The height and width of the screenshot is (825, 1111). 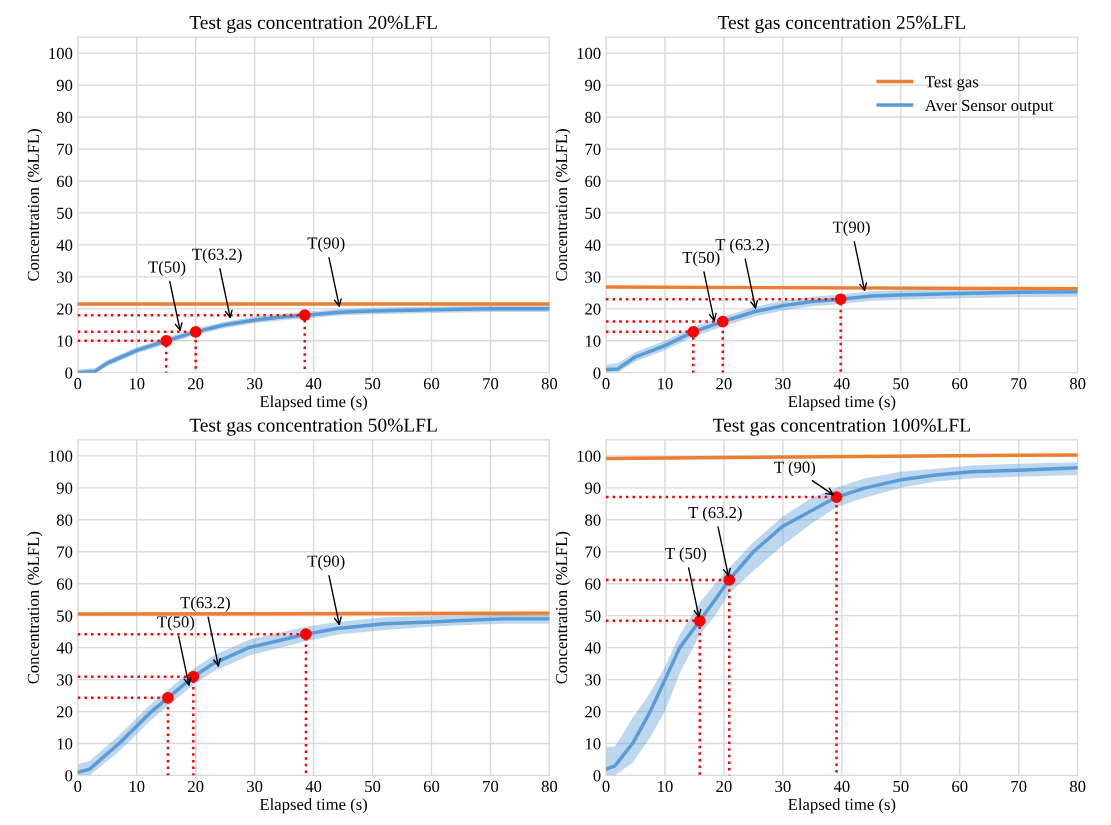 What do you see at coordinates (989, 107) in the screenshot?
I see `legend-label: Aver Sensor output` at bounding box center [989, 107].